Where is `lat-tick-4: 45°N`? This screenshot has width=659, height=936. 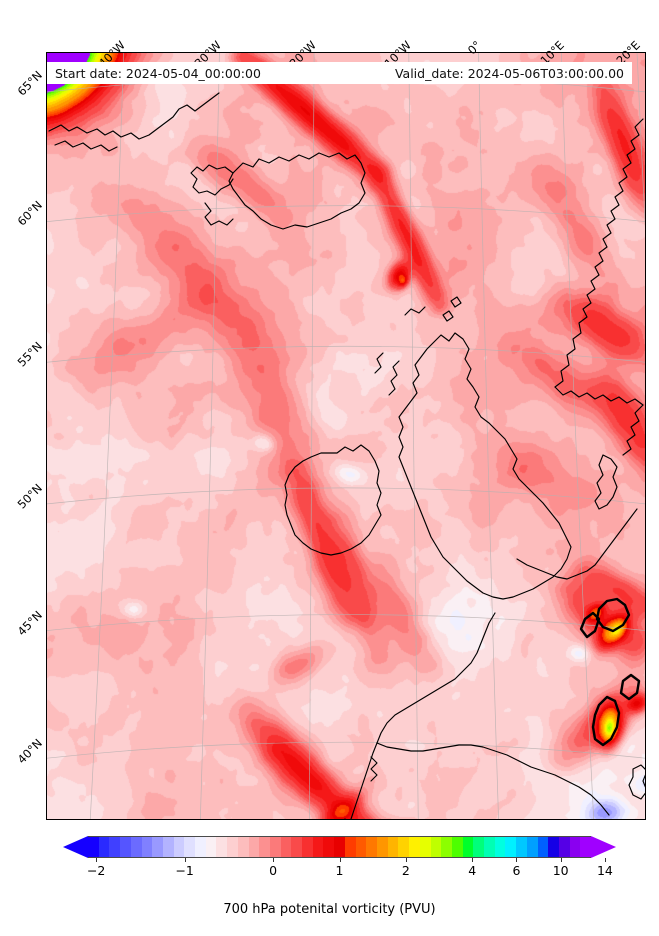 lat-tick-4: 45°N is located at coordinates (29, 623).